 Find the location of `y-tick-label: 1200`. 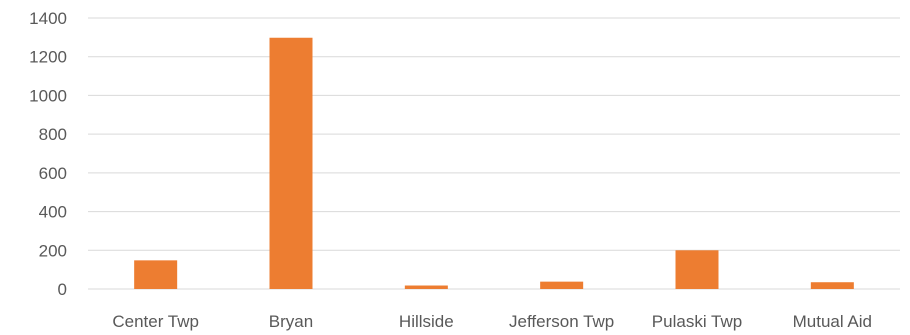

y-tick-label: 1200 is located at coordinates (48, 57).